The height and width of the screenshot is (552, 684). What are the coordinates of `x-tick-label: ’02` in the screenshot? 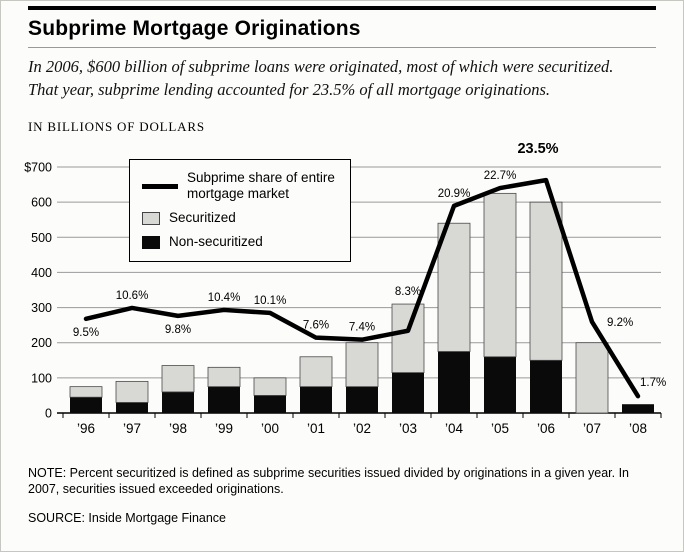 It's located at (362, 428).